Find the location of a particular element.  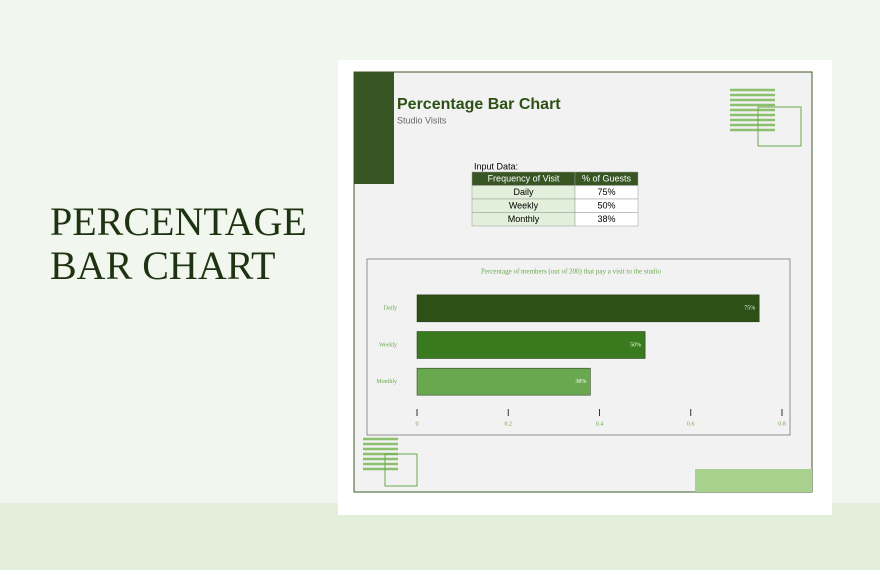

table-caption: Input Data: is located at coordinates (496, 166).